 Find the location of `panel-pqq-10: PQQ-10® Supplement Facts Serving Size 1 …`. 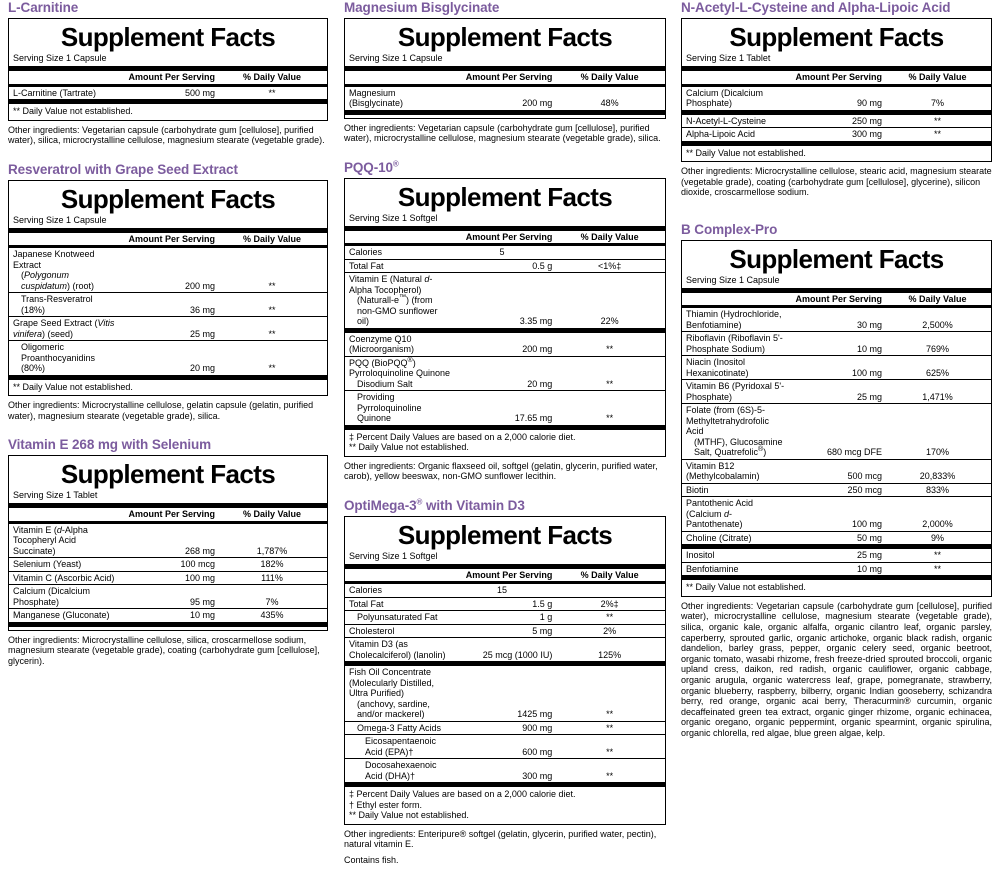

panel-pqq-10: PQQ-10® Supplement Facts Serving Size 1 … is located at coordinates (505, 321).